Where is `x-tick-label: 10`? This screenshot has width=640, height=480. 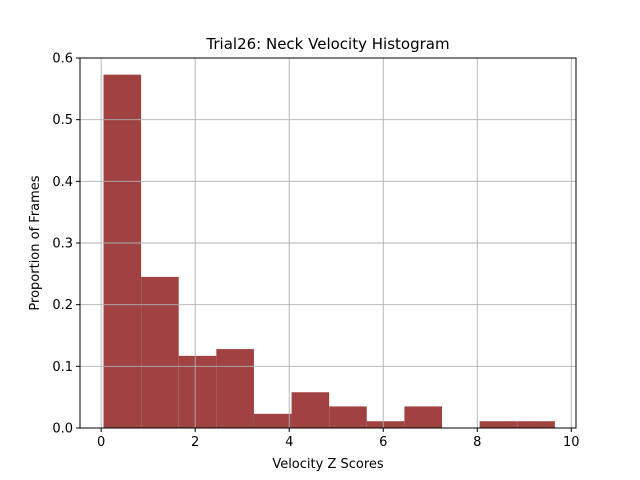 x-tick-label: 10 is located at coordinates (571, 442).